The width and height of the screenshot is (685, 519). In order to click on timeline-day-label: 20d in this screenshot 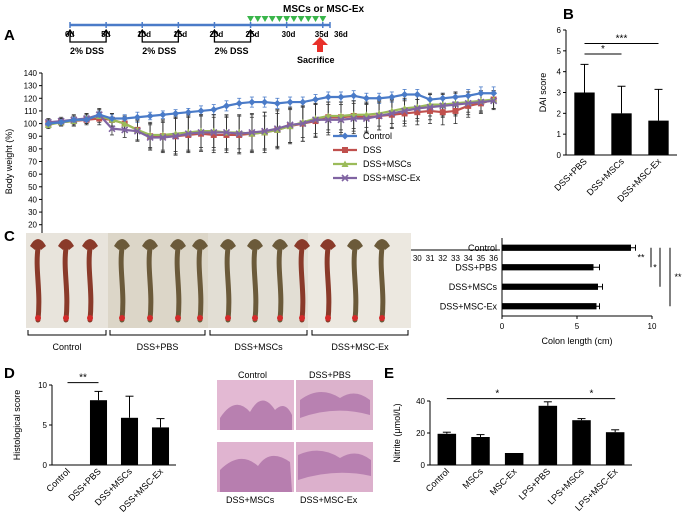, I will do `click(216, 34)`.